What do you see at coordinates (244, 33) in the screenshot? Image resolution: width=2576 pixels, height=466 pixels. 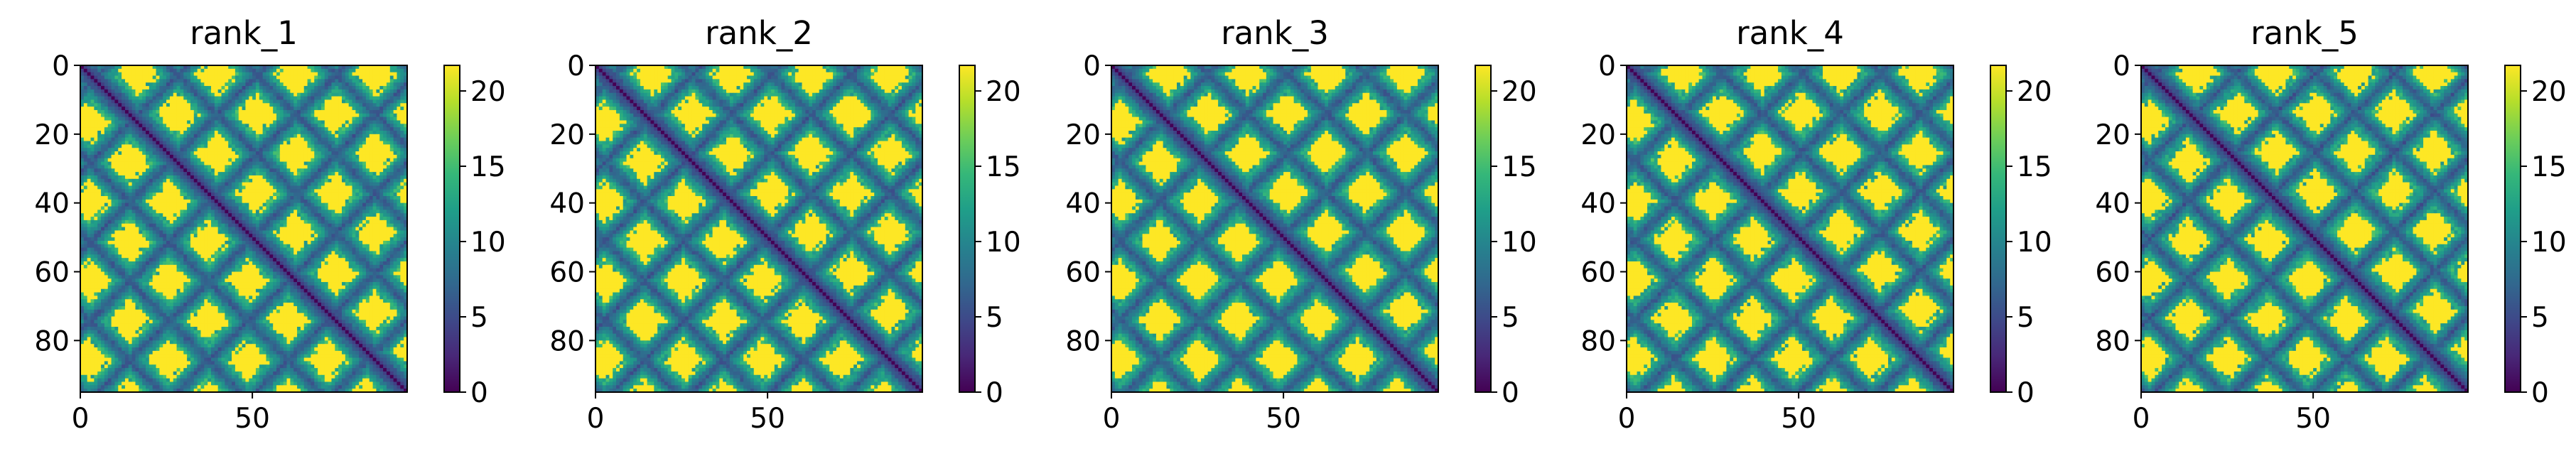 I see `subplot-title: rank_1` at bounding box center [244, 33].